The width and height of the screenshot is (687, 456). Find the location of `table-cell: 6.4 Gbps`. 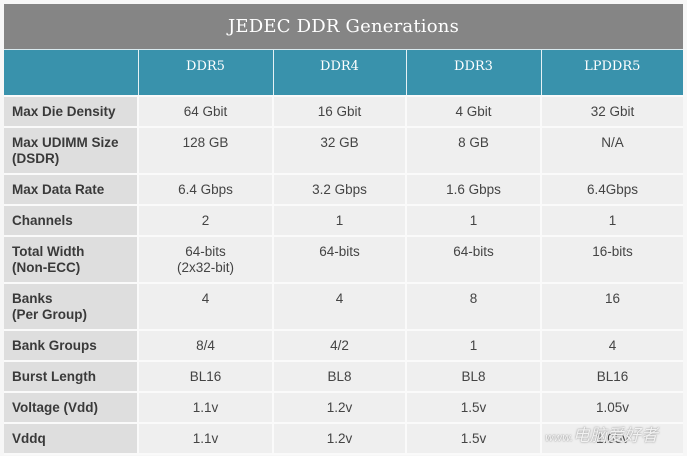

table-cell: 6.4 Gbps is located at coordinates (205, 189).